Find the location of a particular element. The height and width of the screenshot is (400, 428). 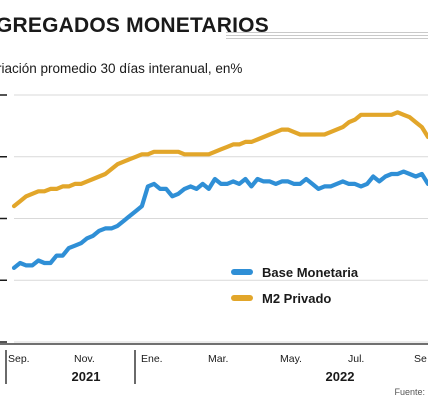

source-note: Fuente: I is located at coordinates (411, 392).